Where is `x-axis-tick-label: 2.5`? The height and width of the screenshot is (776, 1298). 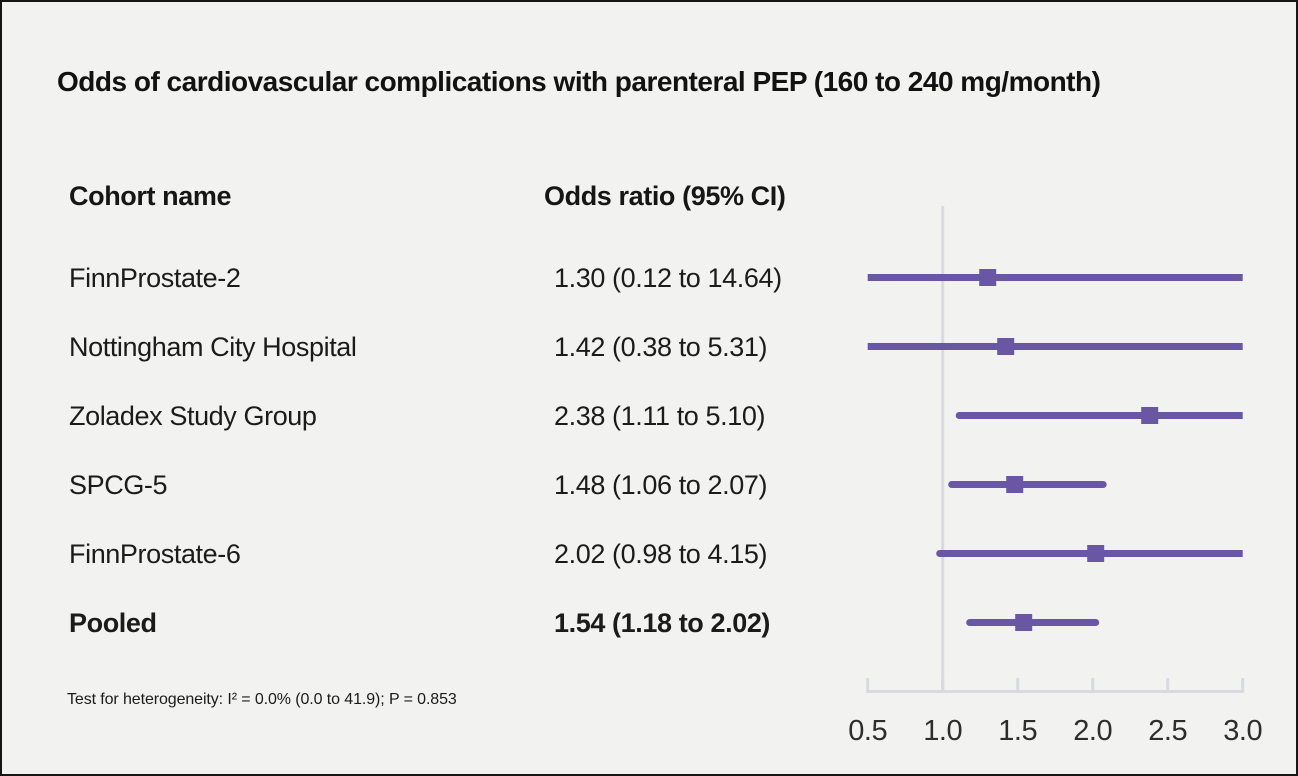
x-axis-tick-label: 2.5 is located at coordinates (1167, 731).